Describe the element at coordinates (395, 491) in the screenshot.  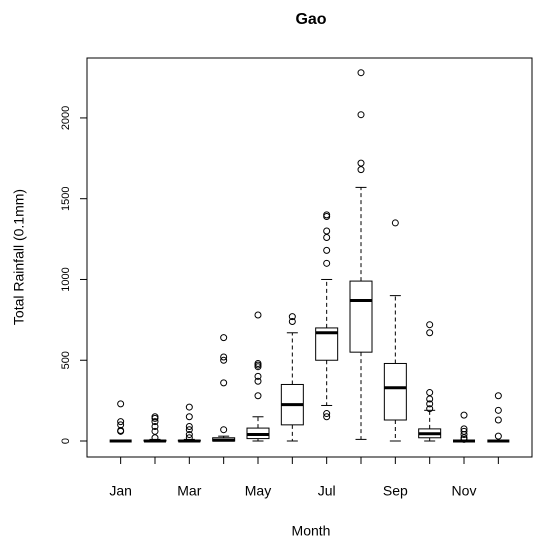
I see `x-tick-label: Sep` at that location.